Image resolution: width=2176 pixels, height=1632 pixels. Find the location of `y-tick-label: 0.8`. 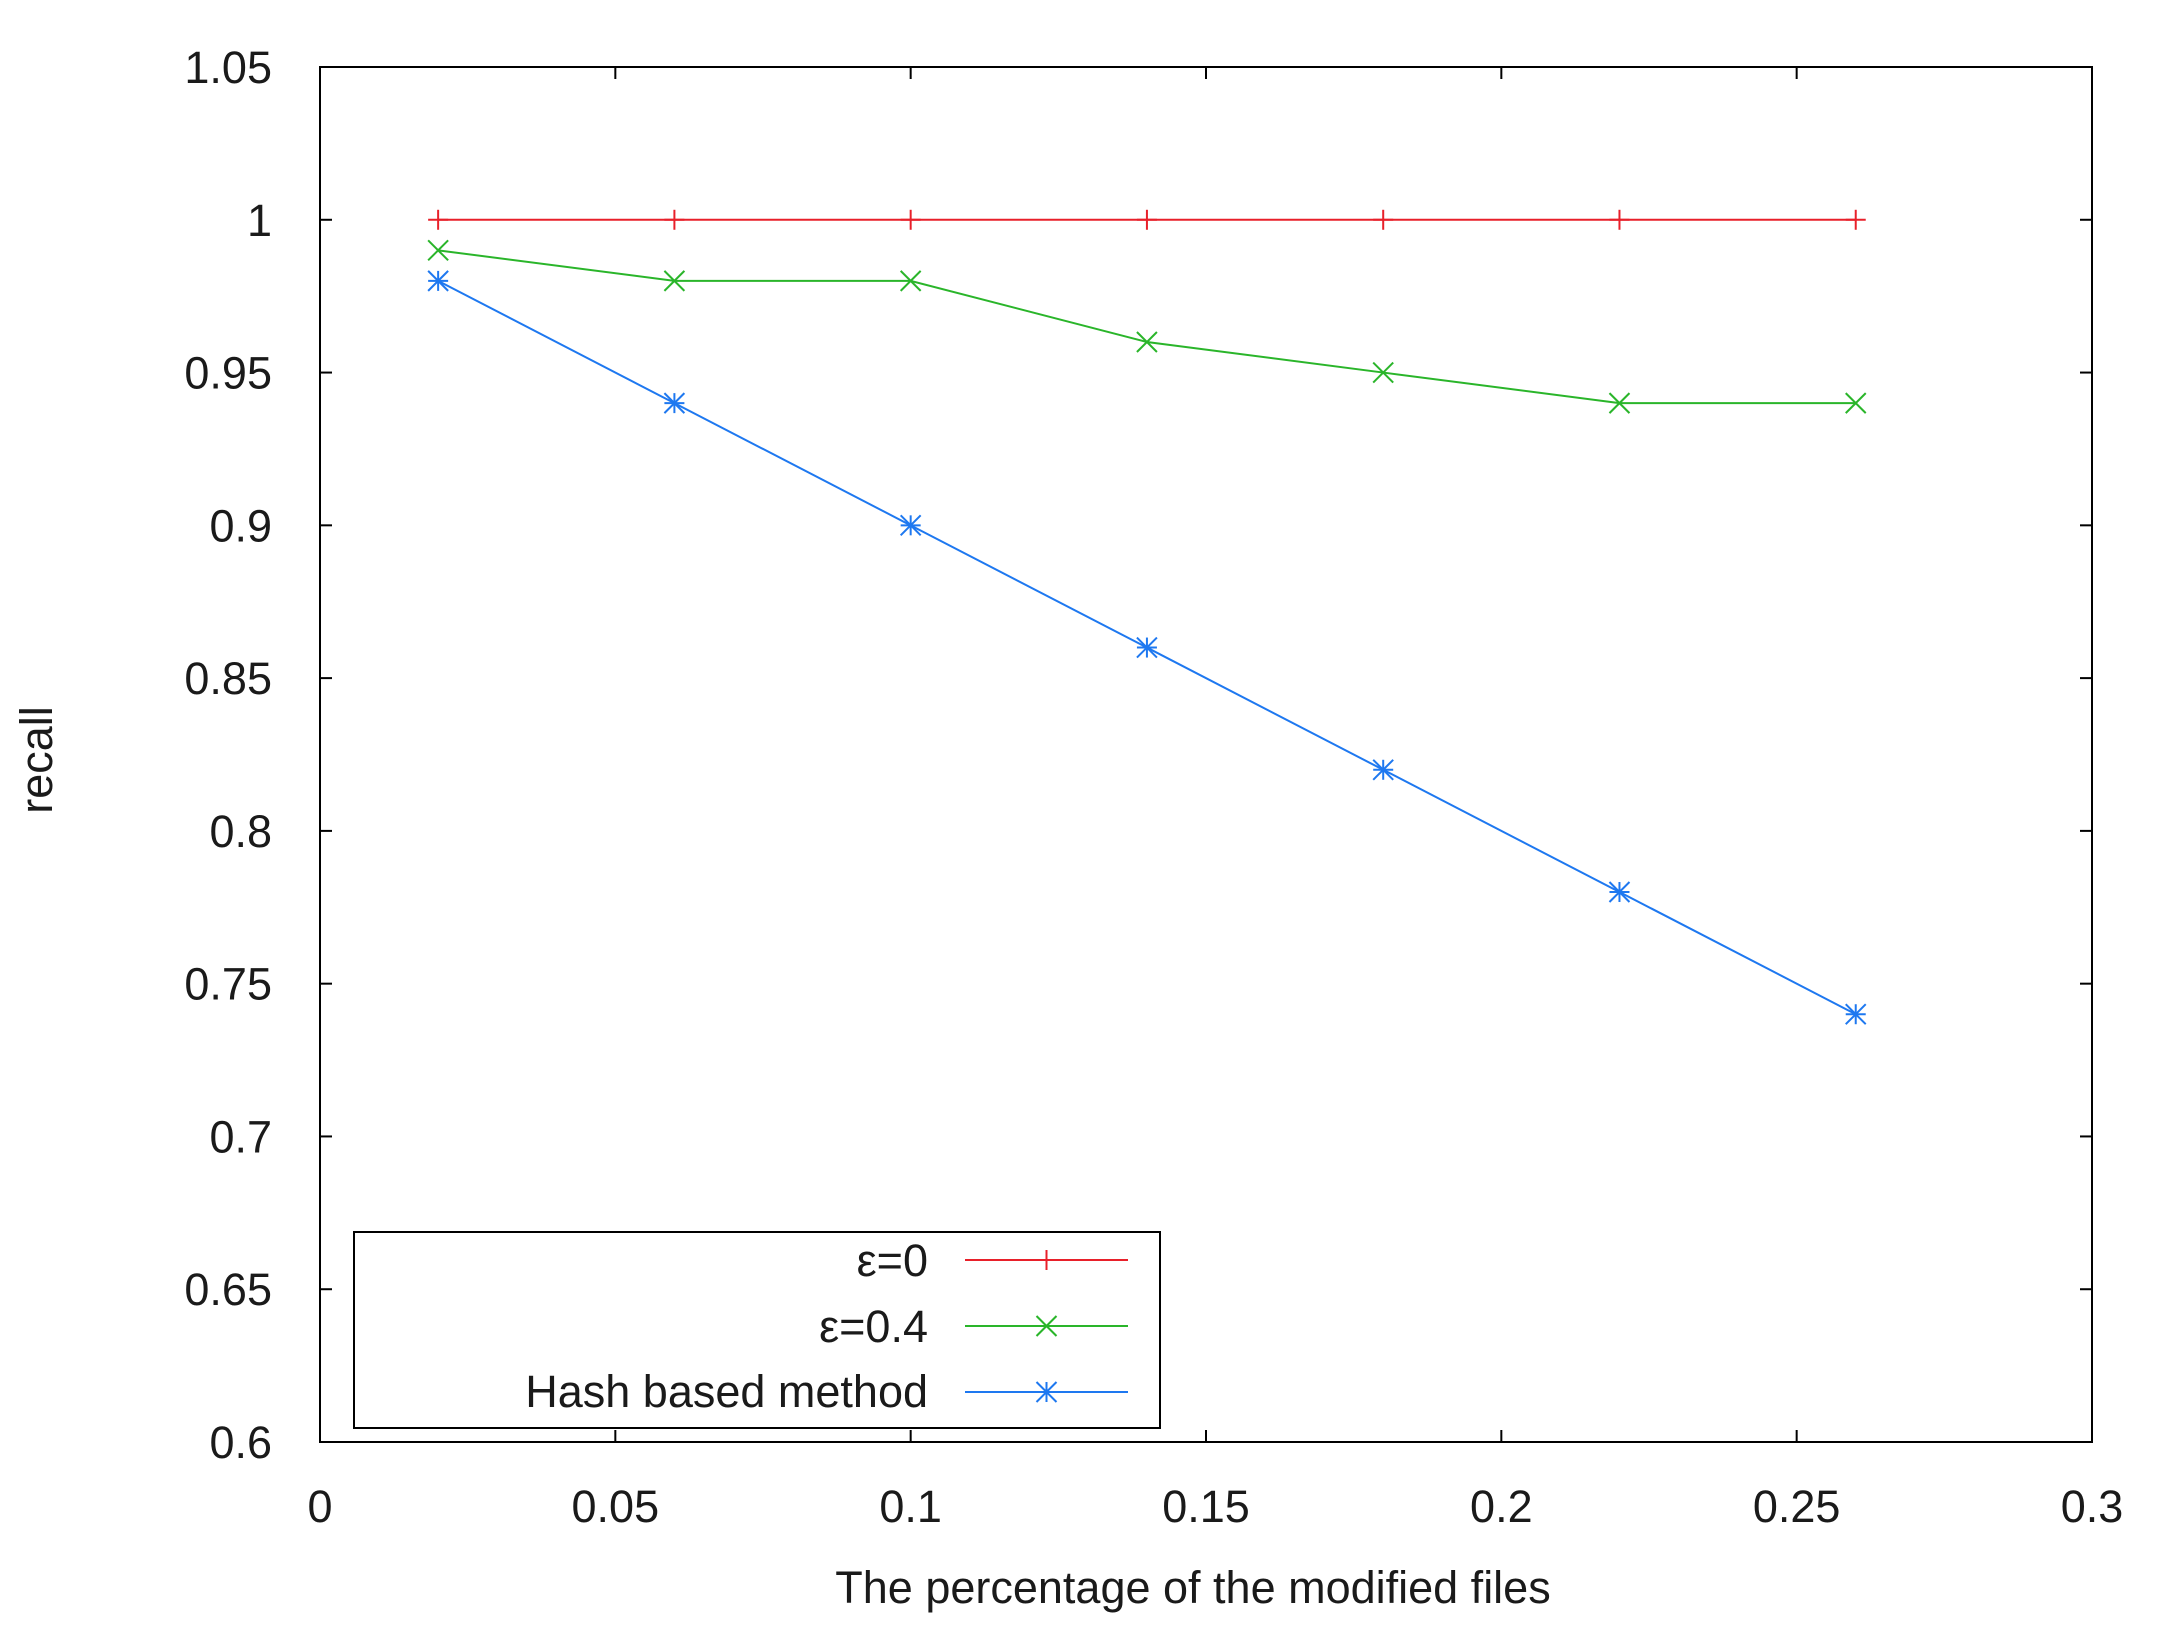

y-tick-label: 0.8 is located at coordinates (240, 831).